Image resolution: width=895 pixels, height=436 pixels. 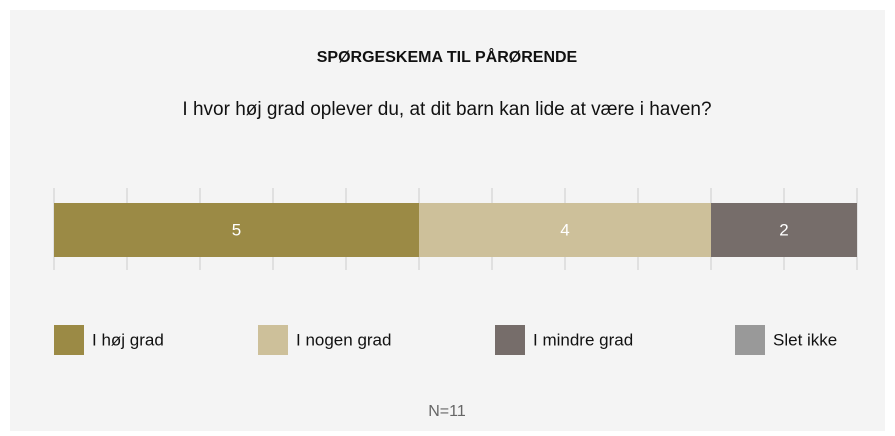 I want to click on data-label: 2, so click(x=783, y=229).